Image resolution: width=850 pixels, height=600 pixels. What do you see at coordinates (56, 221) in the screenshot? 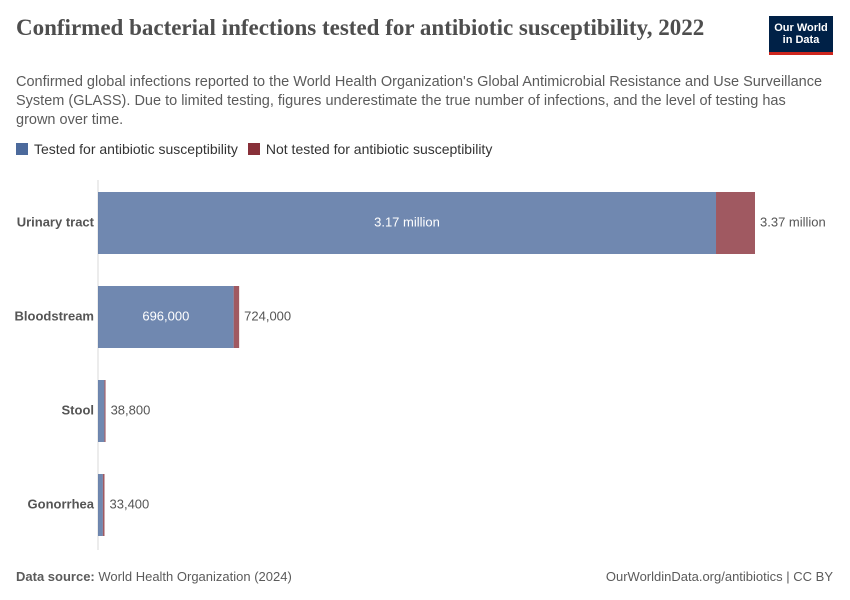
I see `category-label: Urinary tract` at bounding box center [56, 221].